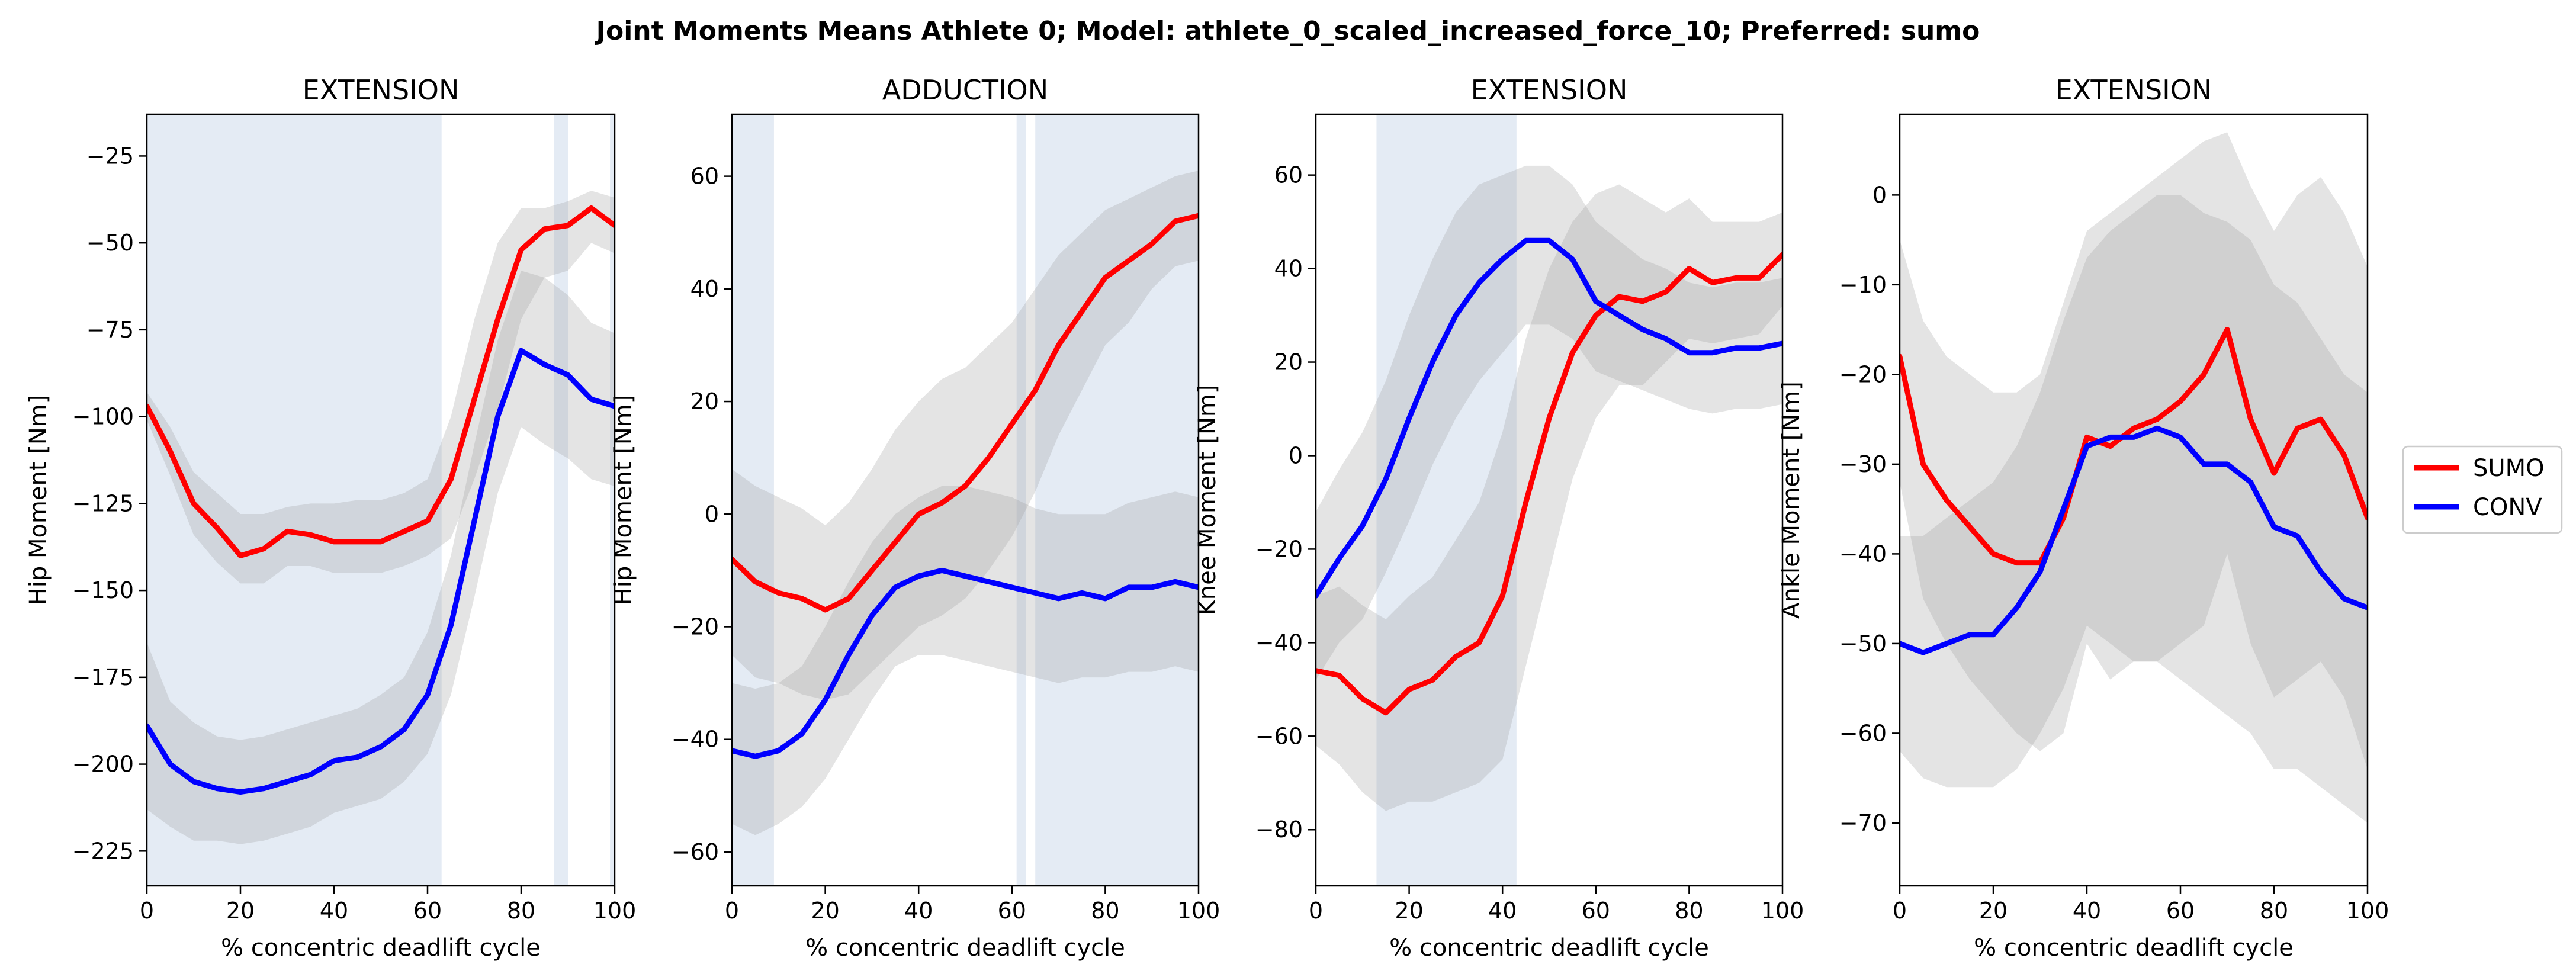 The image size is (2576, 977). What do you see at coordinates (2482, 489) in the screenshot?
I see `legend: SUMO CONV` at bounding box center [2482, 489].